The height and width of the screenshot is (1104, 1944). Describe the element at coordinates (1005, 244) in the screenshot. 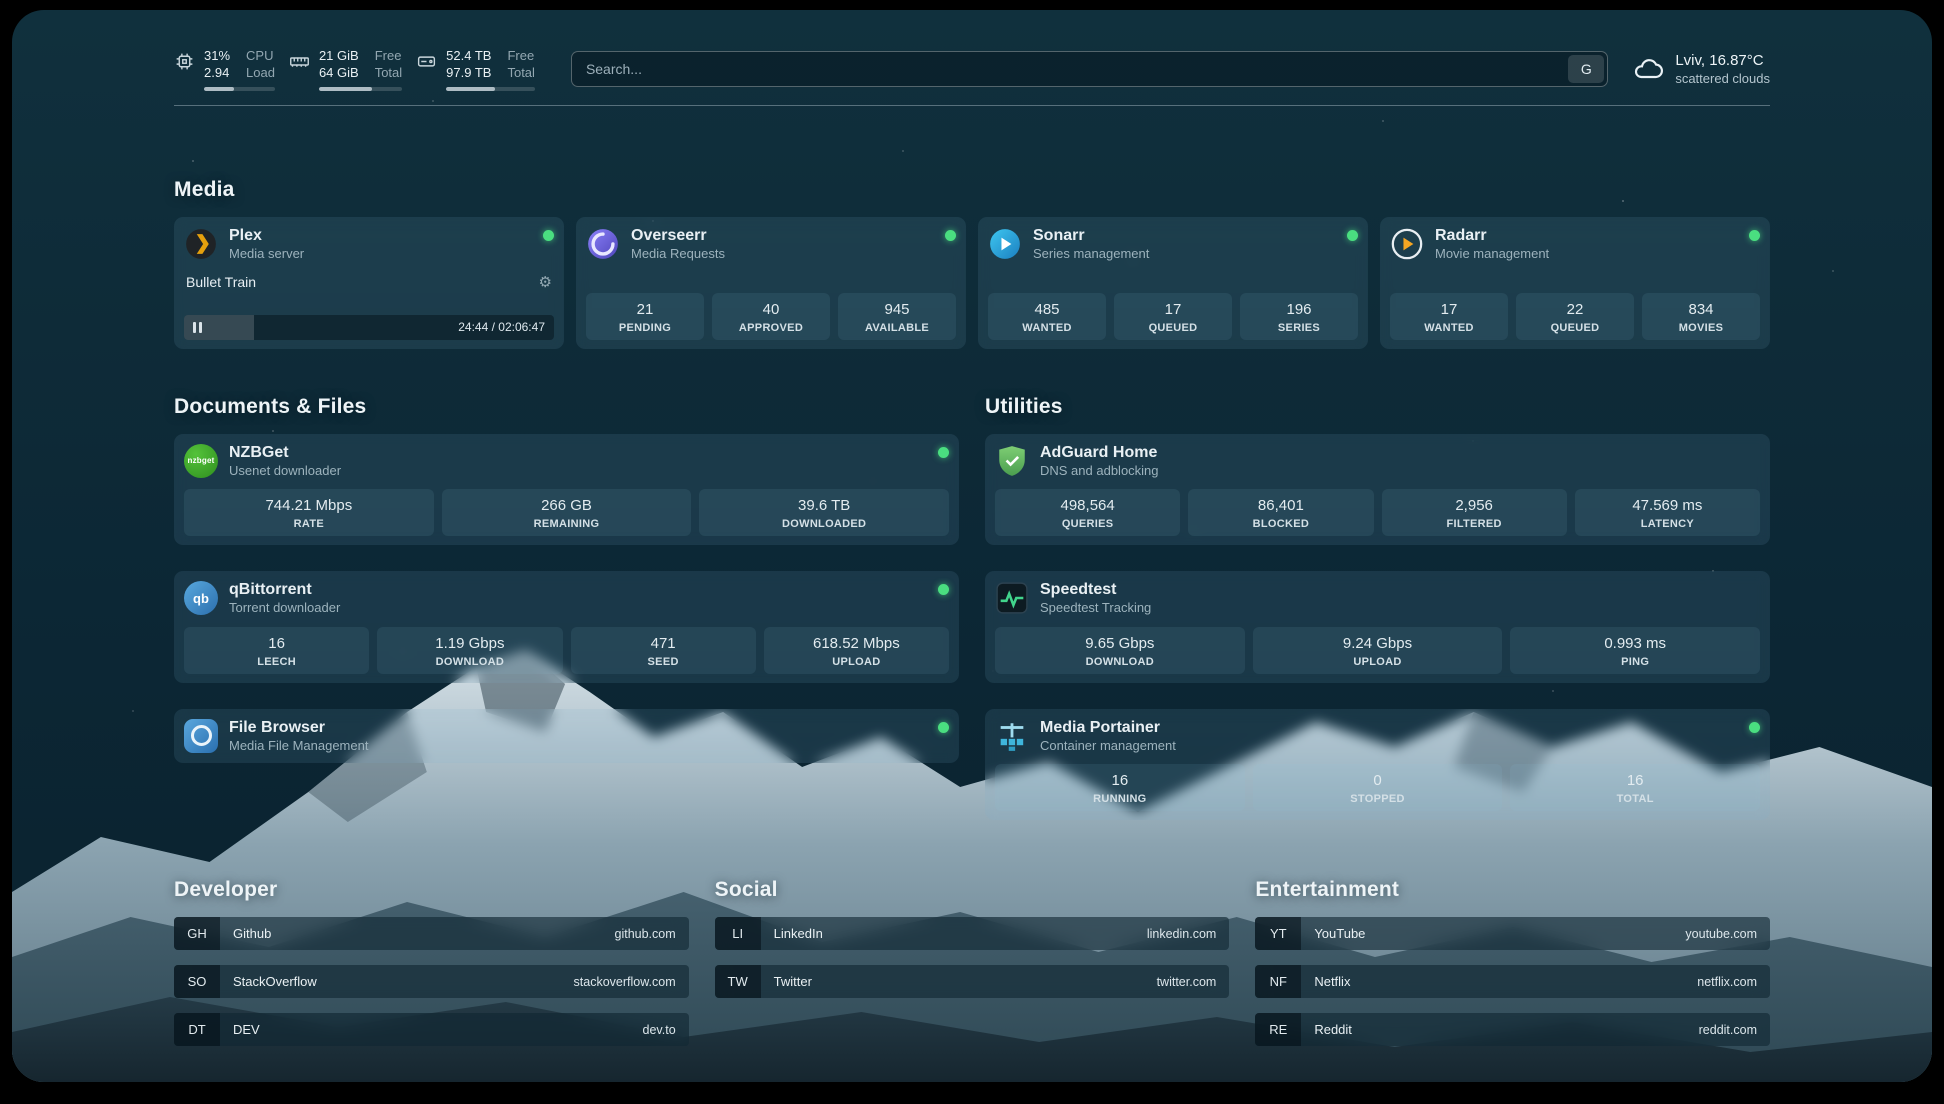

I see `sonarr-icon` at that location.